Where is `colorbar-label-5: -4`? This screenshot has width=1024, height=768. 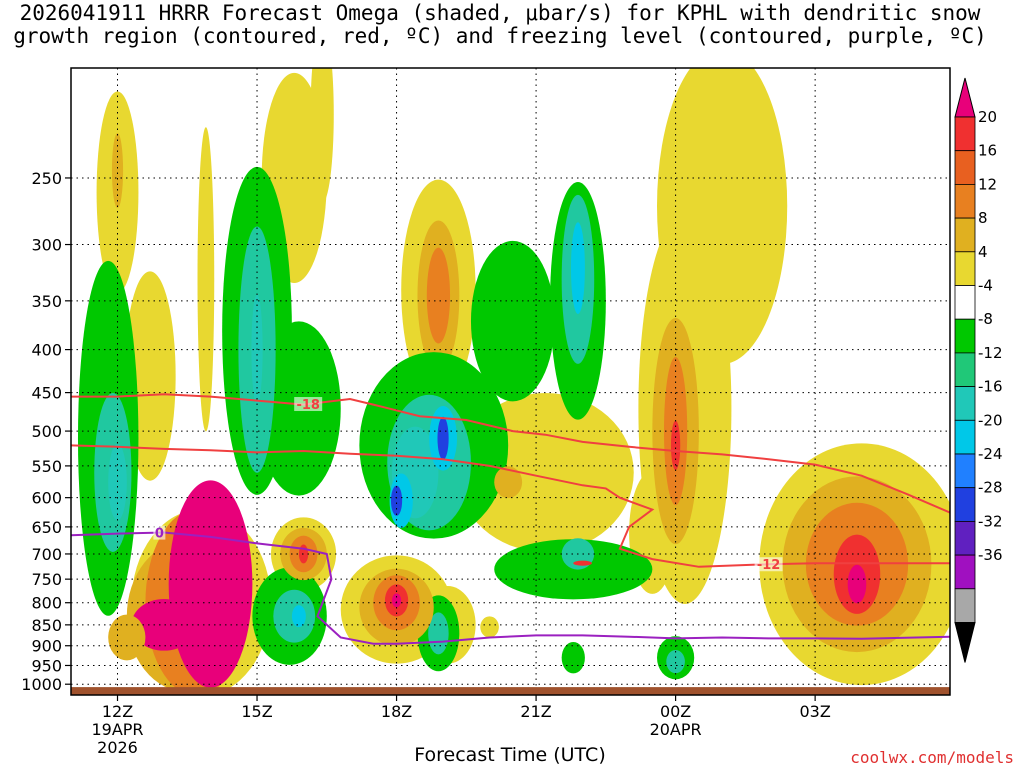 colorbar-label-5: -4 is located at coordinates (985, 286).